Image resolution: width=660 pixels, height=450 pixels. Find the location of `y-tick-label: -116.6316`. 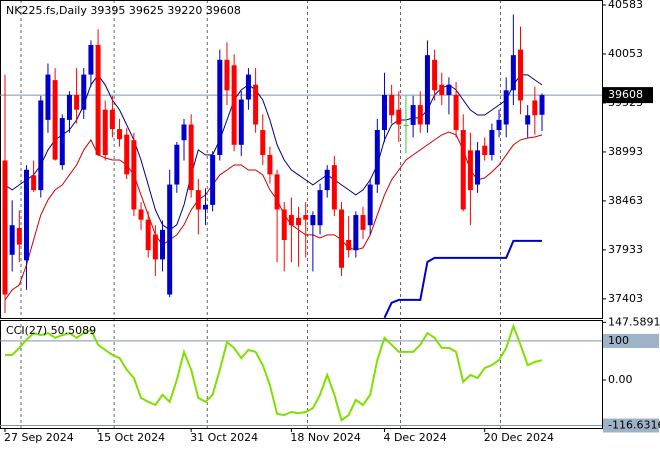

y-tick-label: -116.6316 is located at coordinates (634, 425).